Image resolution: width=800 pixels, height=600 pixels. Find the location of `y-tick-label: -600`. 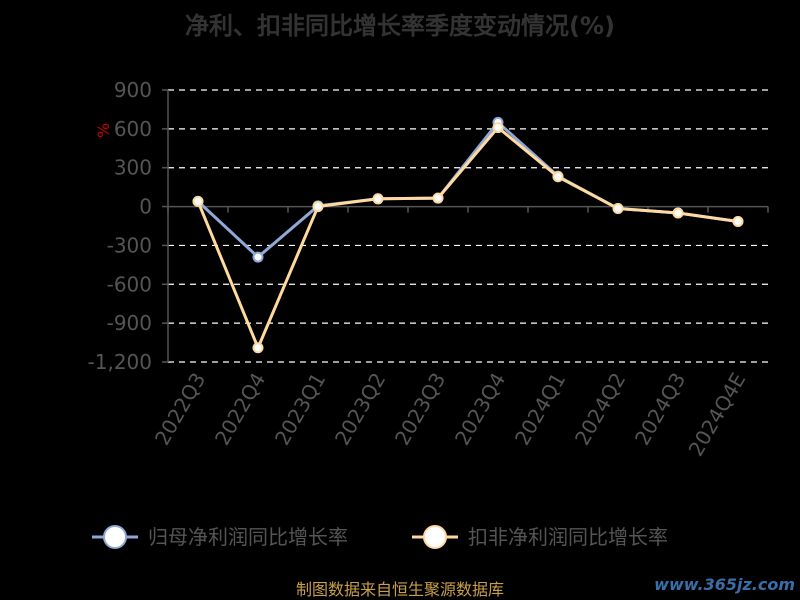

y-tick-label: -600 is located at coordinates (129, 284).